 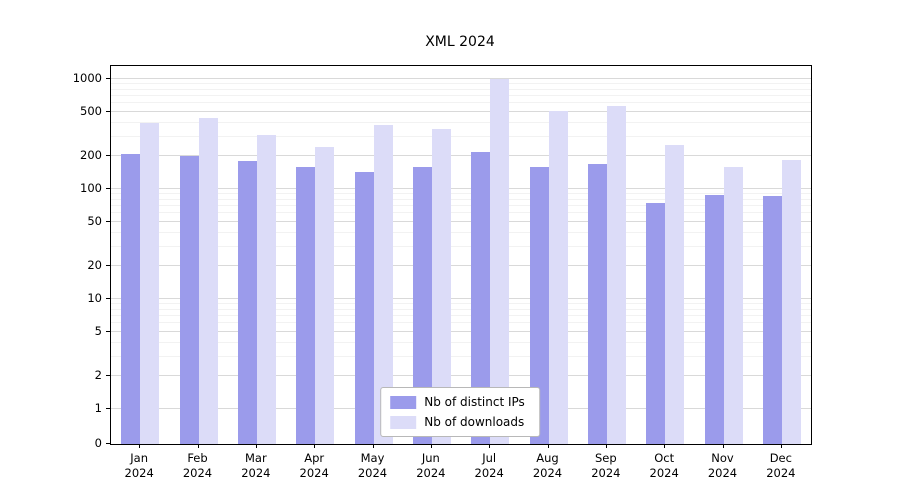 I want to click on x-tick-label: Jul 2024, so click(x=489, y=465).